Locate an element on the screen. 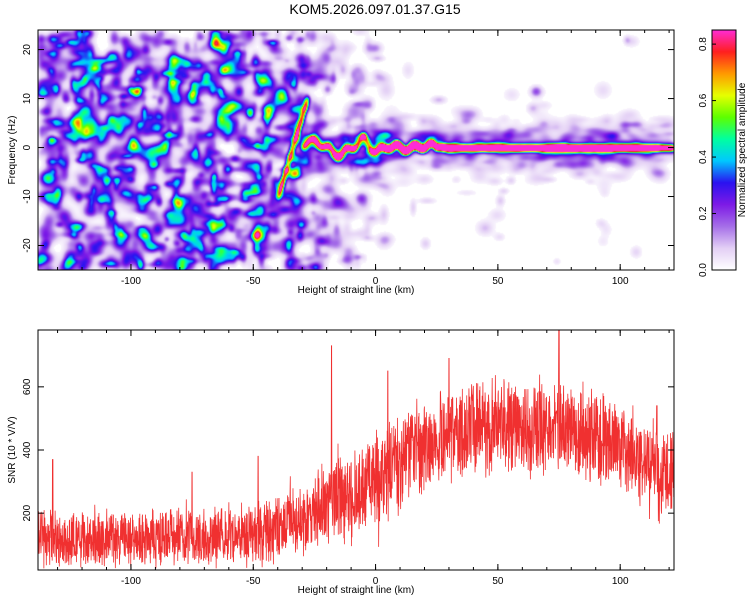 The image size is (750, 600). colorbar-frame is located at coordinates (724, 150).